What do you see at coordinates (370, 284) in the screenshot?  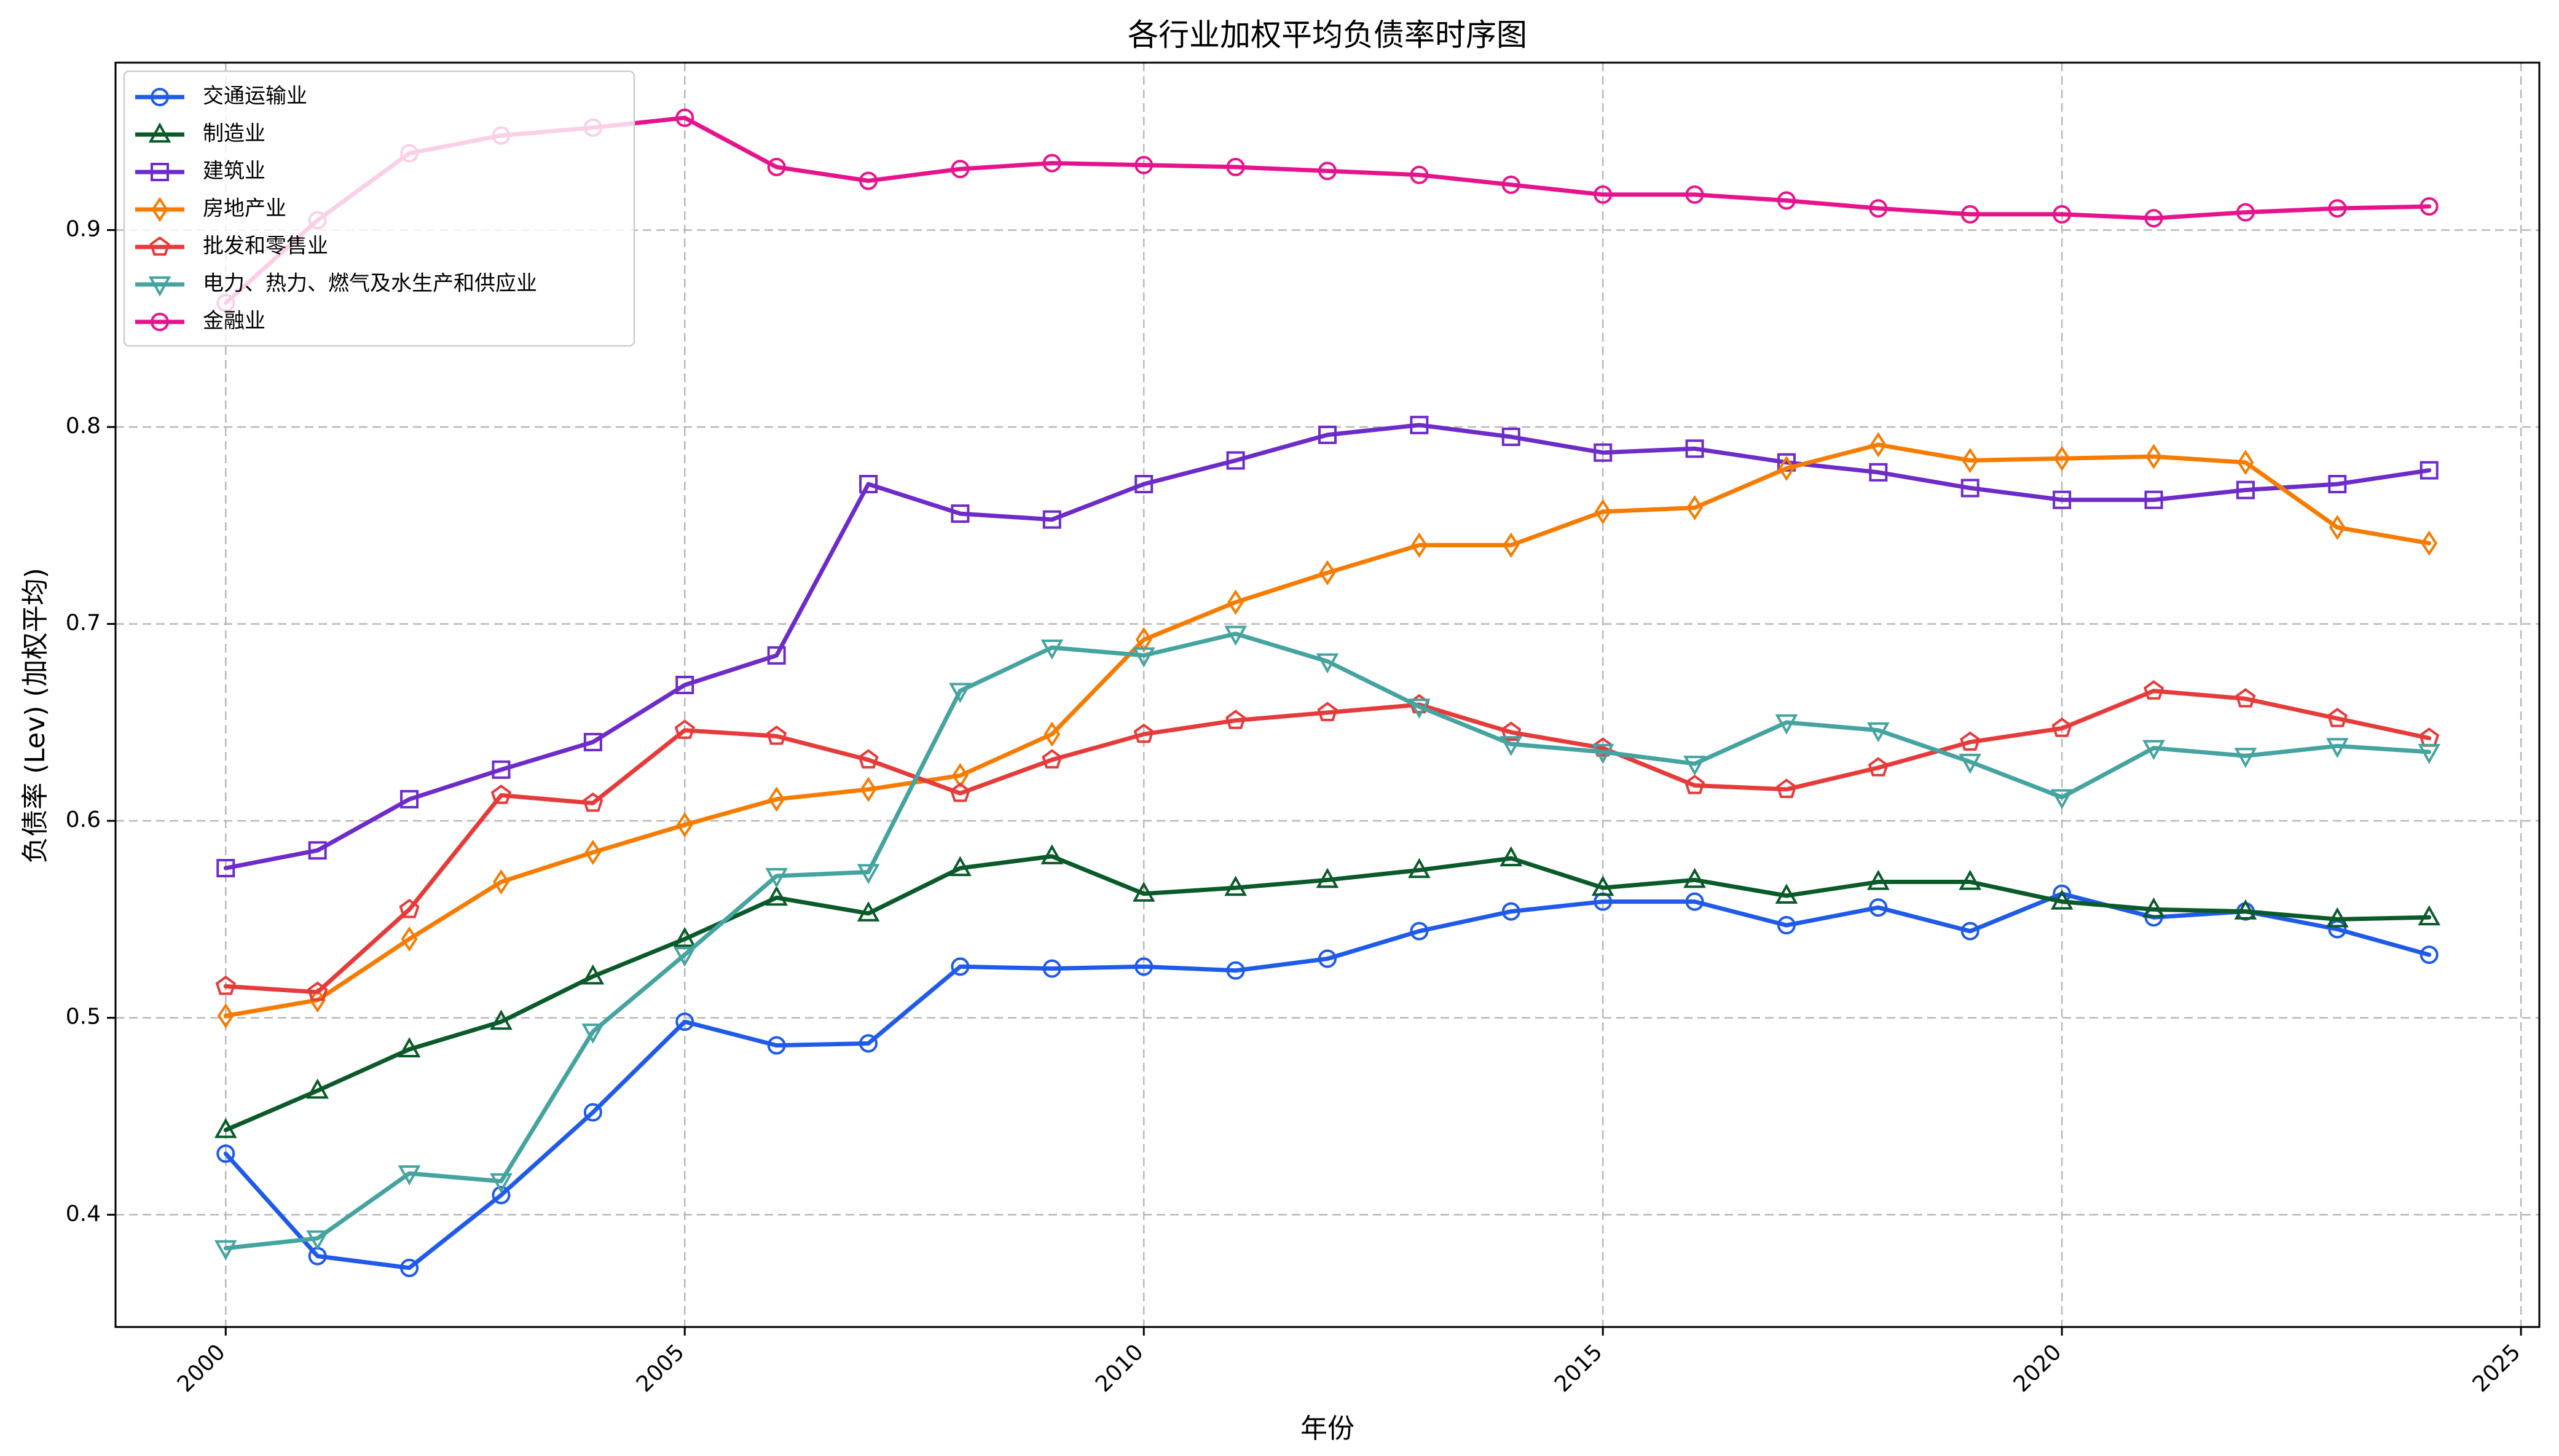 I see `legend-label: 电力、热力、燃气及水生产和供应业` at bounding box center [370, 284].